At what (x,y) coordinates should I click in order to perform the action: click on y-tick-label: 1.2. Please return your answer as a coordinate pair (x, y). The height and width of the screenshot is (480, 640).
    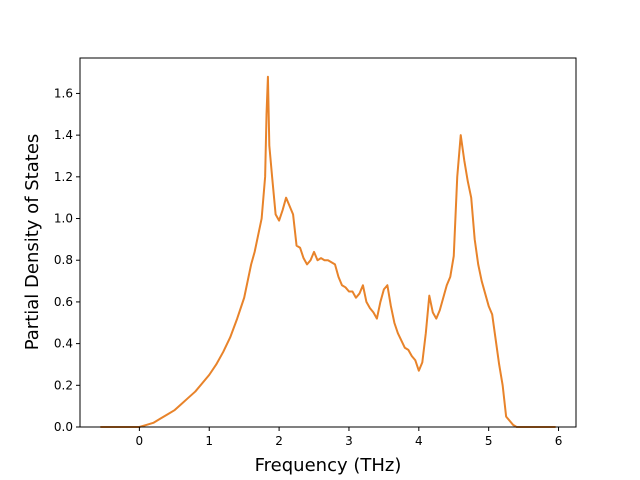
    Looking at the image, I should click on (63, 177).